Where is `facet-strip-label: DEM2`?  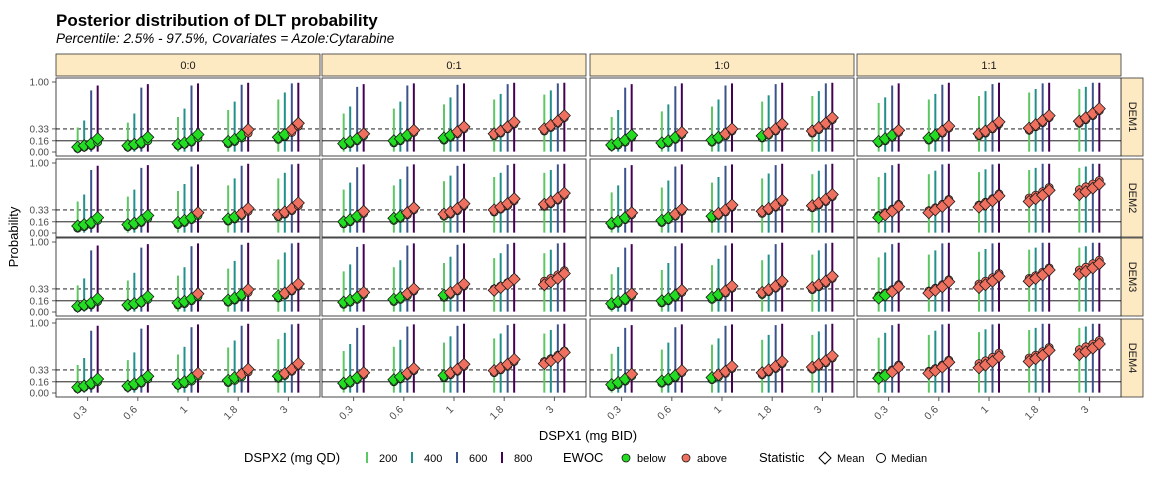
facet-strip-label: DEM2 is located at coordinates (1132, 198).